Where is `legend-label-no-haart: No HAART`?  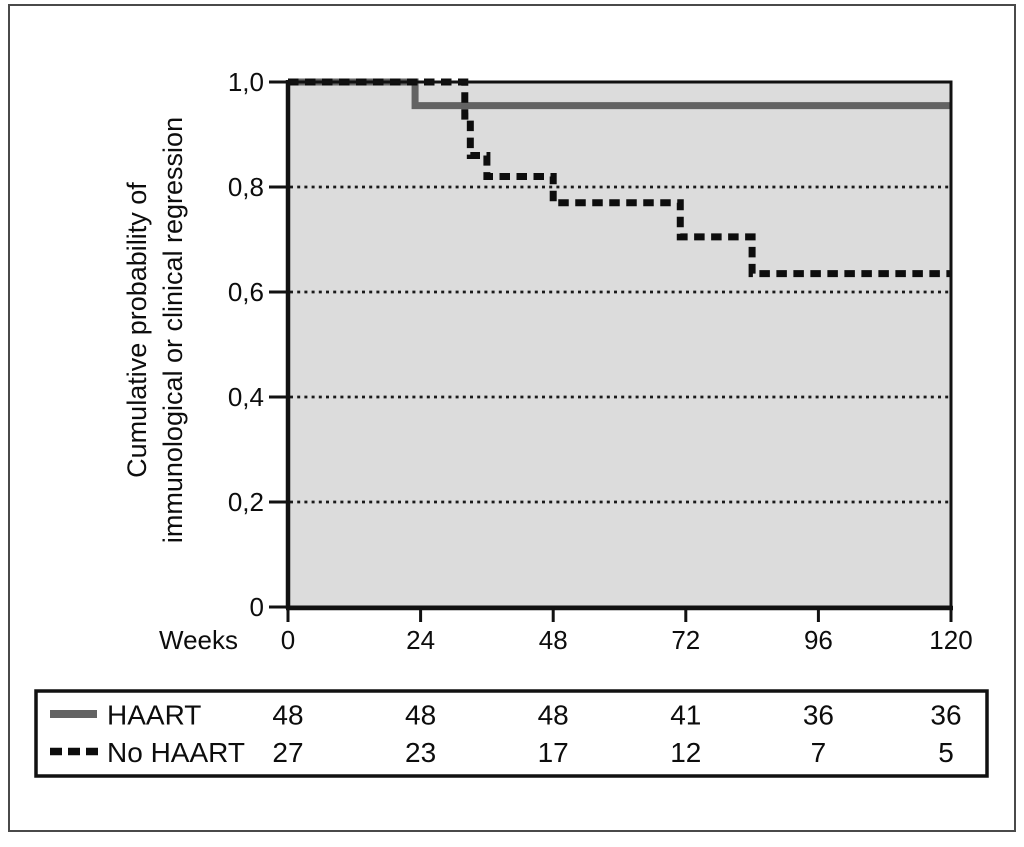
legend-label-no-haart: No HAART is located at coordinates (176, 752).